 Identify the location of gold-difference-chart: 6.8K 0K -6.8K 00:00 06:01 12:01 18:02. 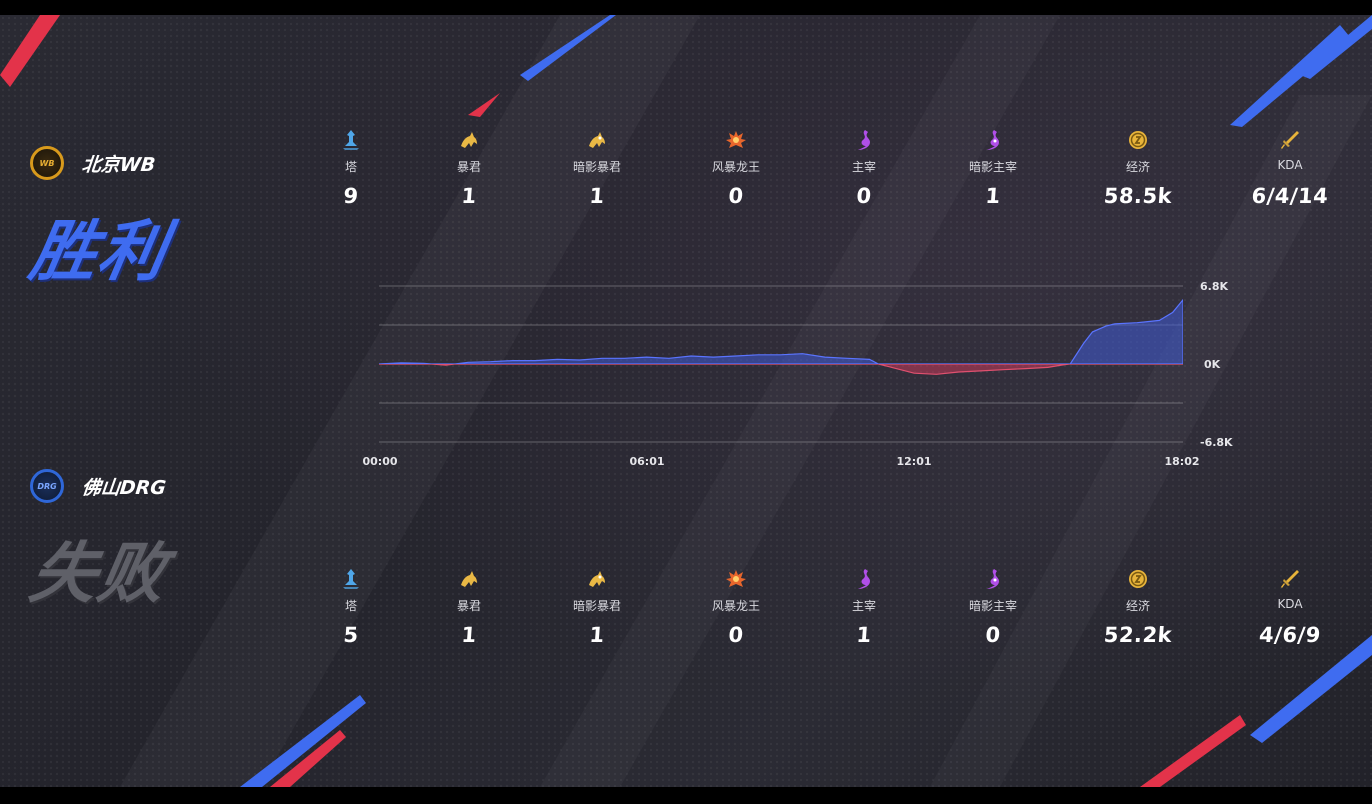
(797, 374).